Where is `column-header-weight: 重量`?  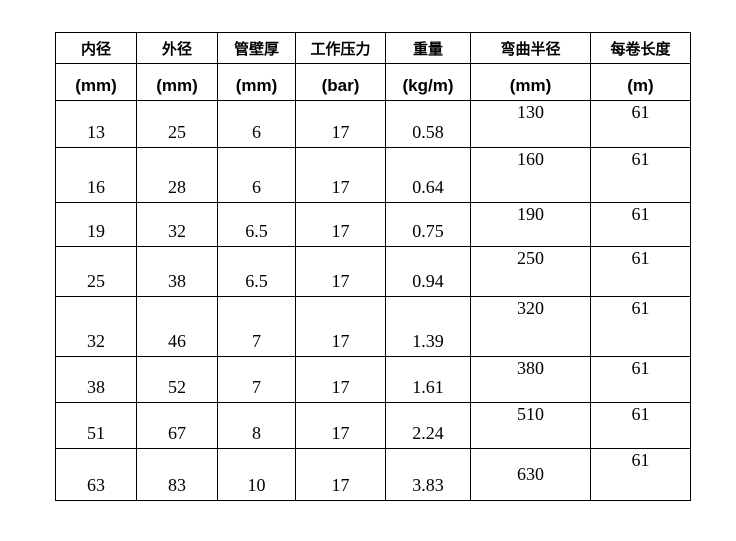
column-header-weight: 重量 is located at coordinates (428, 48).